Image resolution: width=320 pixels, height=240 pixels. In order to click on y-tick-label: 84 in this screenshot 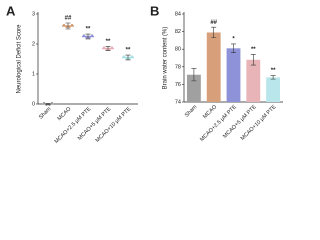, I will do `click(178, 14)`.